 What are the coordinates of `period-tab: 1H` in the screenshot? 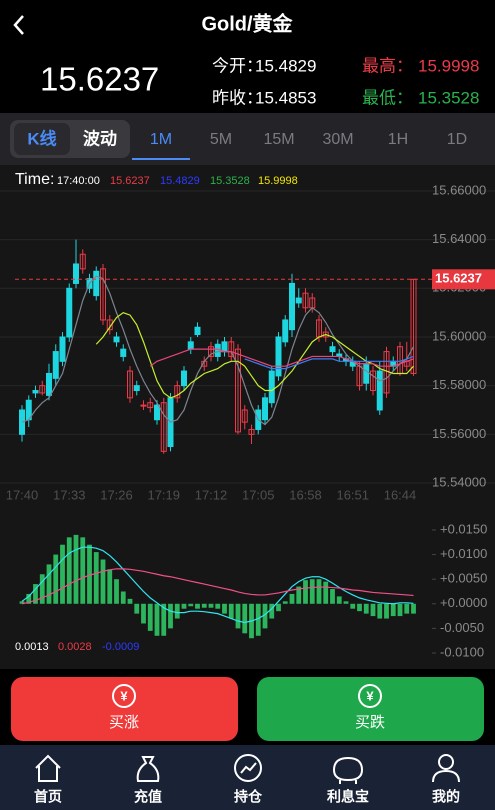 It's located at (398, 139).